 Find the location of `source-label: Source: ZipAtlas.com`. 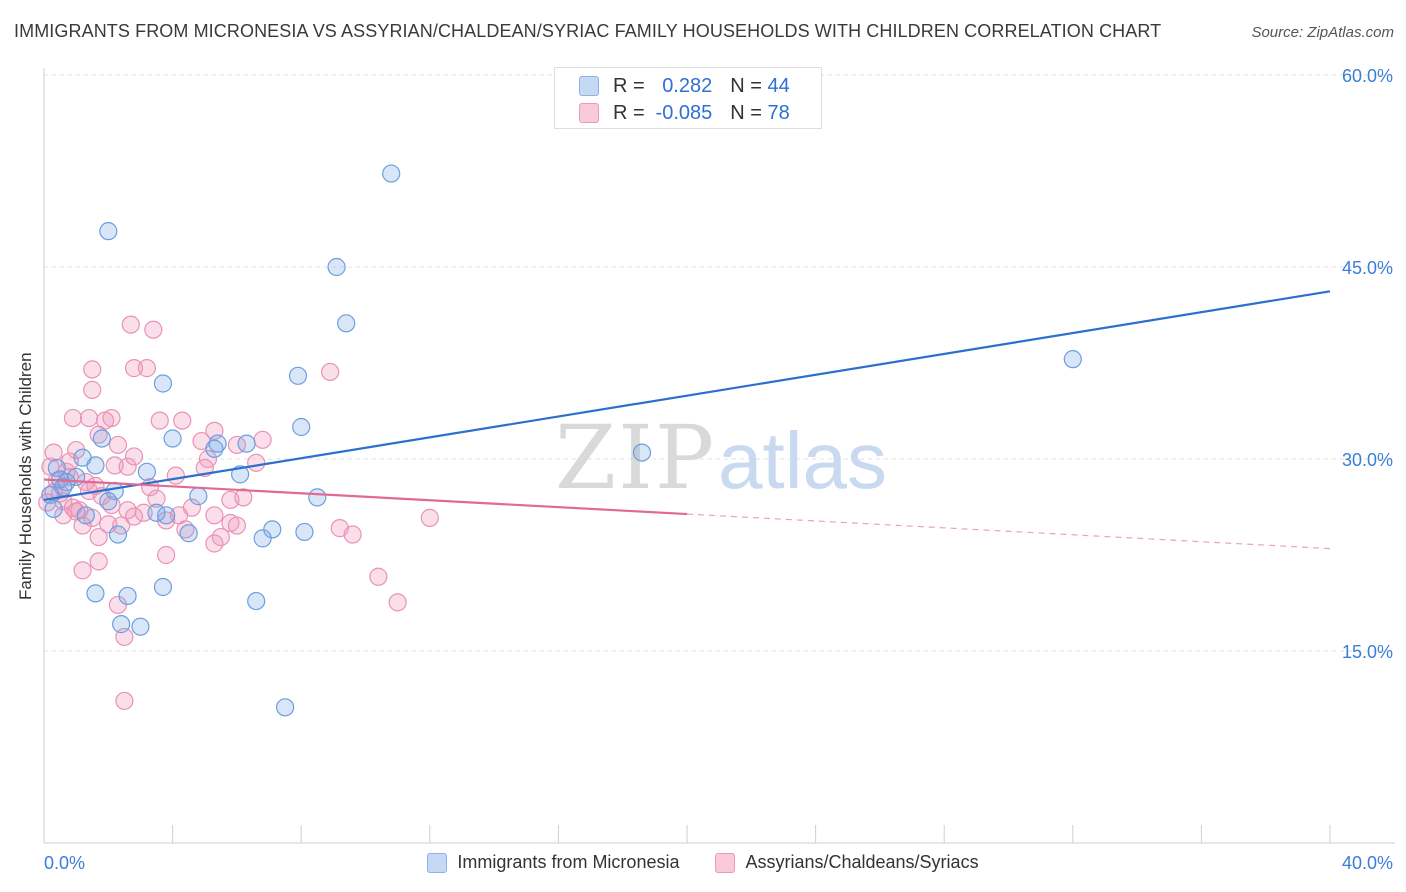

source-label: Source: ZipAtlas.com is located at coordinates (1322, 32).